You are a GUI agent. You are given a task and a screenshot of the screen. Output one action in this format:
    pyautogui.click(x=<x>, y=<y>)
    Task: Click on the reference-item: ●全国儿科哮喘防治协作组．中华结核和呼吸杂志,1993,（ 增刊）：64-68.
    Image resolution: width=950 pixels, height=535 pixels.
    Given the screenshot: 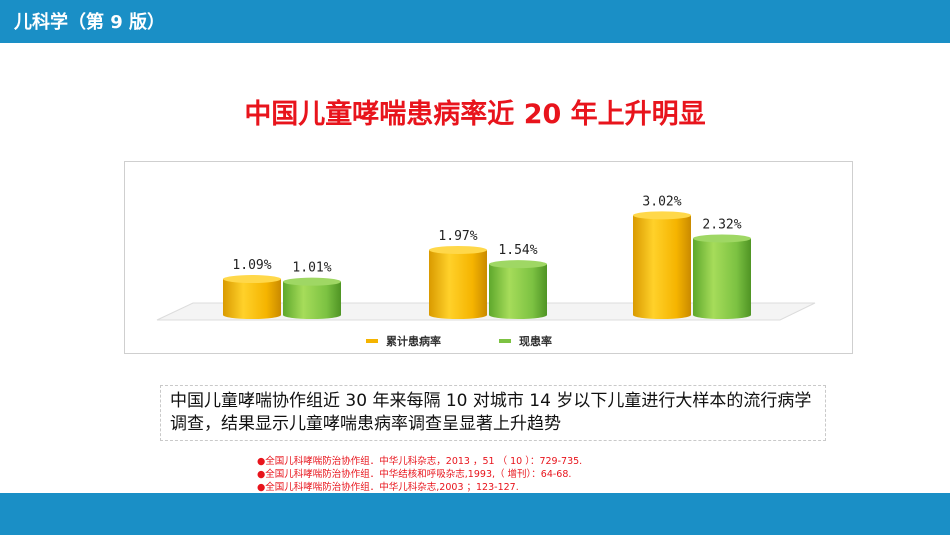 What is the action you would take?
    pyautogui.click(x=414, y=474)
    